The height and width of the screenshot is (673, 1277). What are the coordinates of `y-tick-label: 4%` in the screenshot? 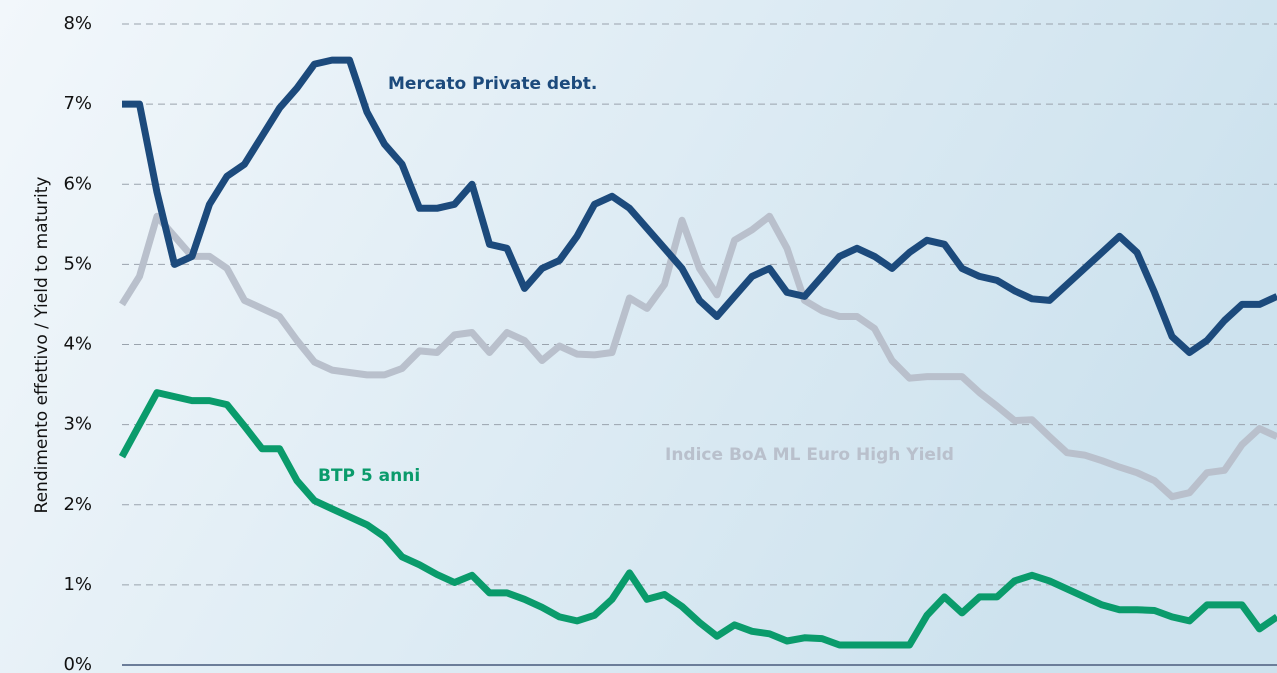 It's located at (77, 344).